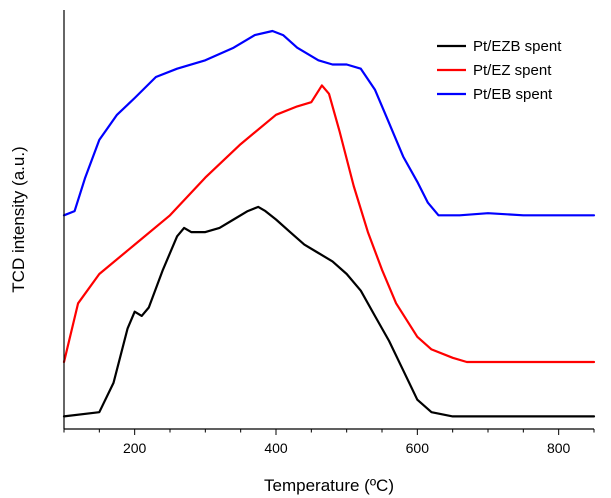 This screenshot has height=498, width=611. Describe the element at coordinates (18, 219) in the screenshot. I see `y-axis-title: TCD intensity (a.u.)` at that location.